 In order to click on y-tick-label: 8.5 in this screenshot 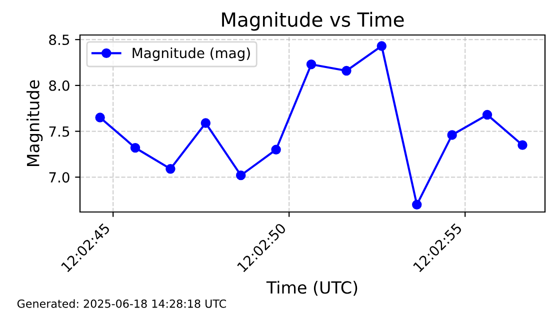, I will do `click(59, 40)`.